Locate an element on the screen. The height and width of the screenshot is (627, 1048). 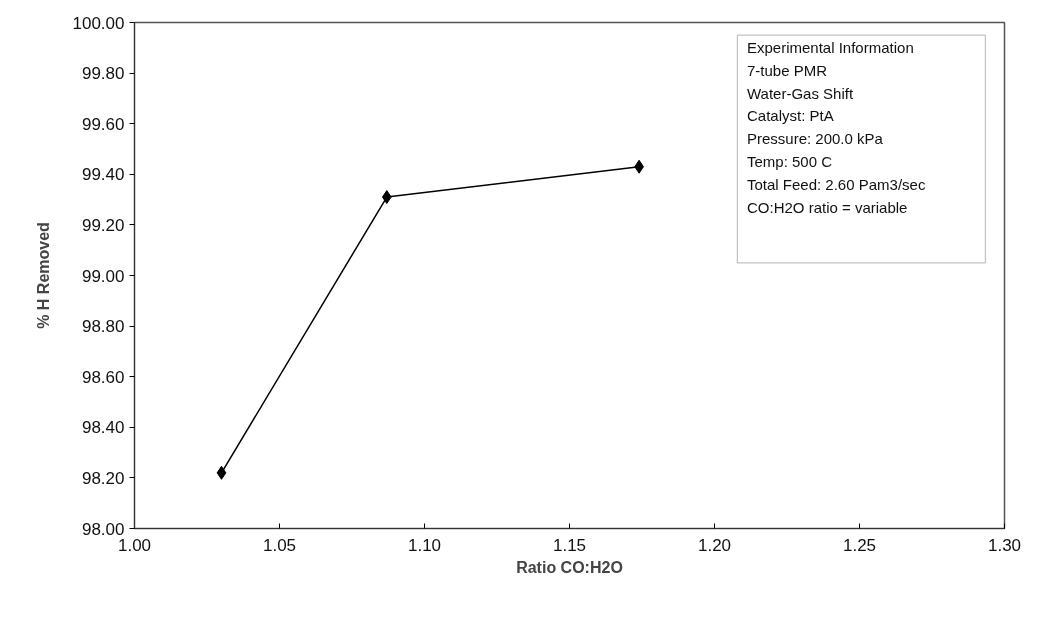
y-tick-label: 99.00 is located at coordinates (103, 276).